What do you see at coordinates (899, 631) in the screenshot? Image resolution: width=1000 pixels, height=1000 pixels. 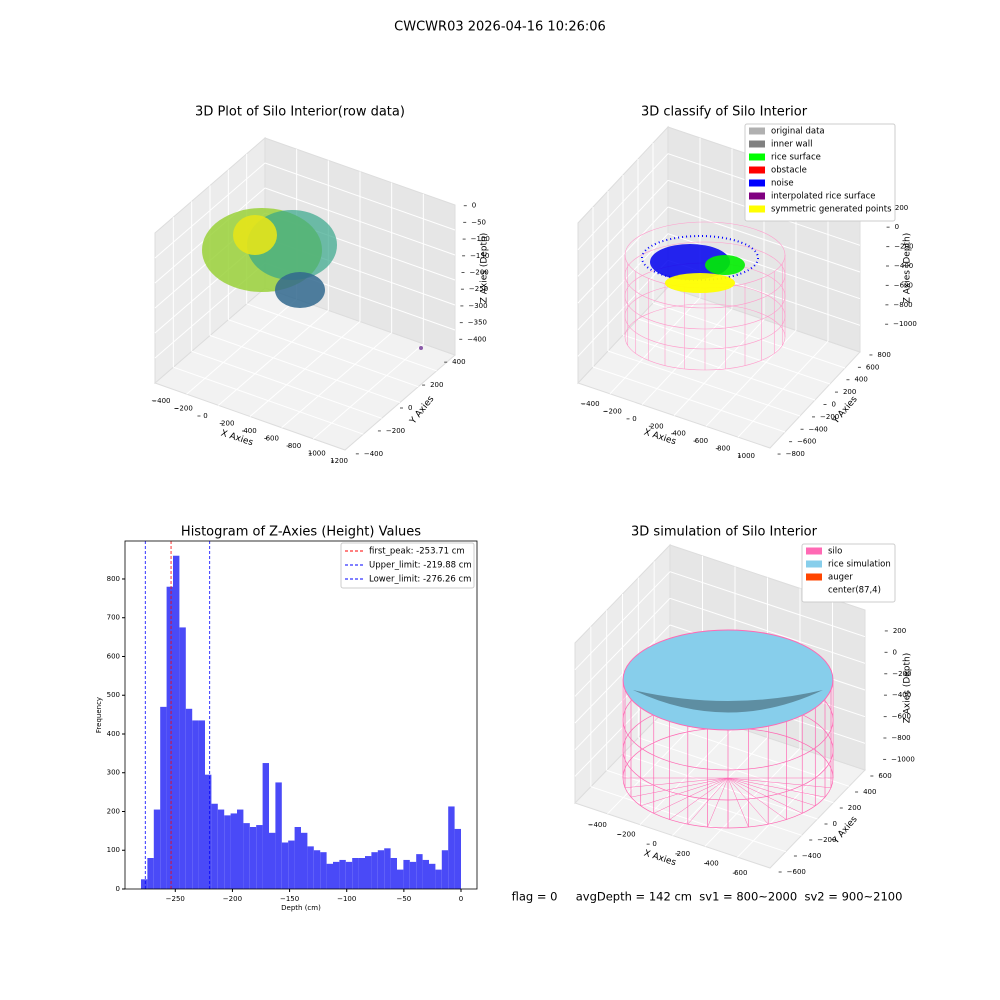 I see `z-tick-label: 200` at bounding box center [899, 631].